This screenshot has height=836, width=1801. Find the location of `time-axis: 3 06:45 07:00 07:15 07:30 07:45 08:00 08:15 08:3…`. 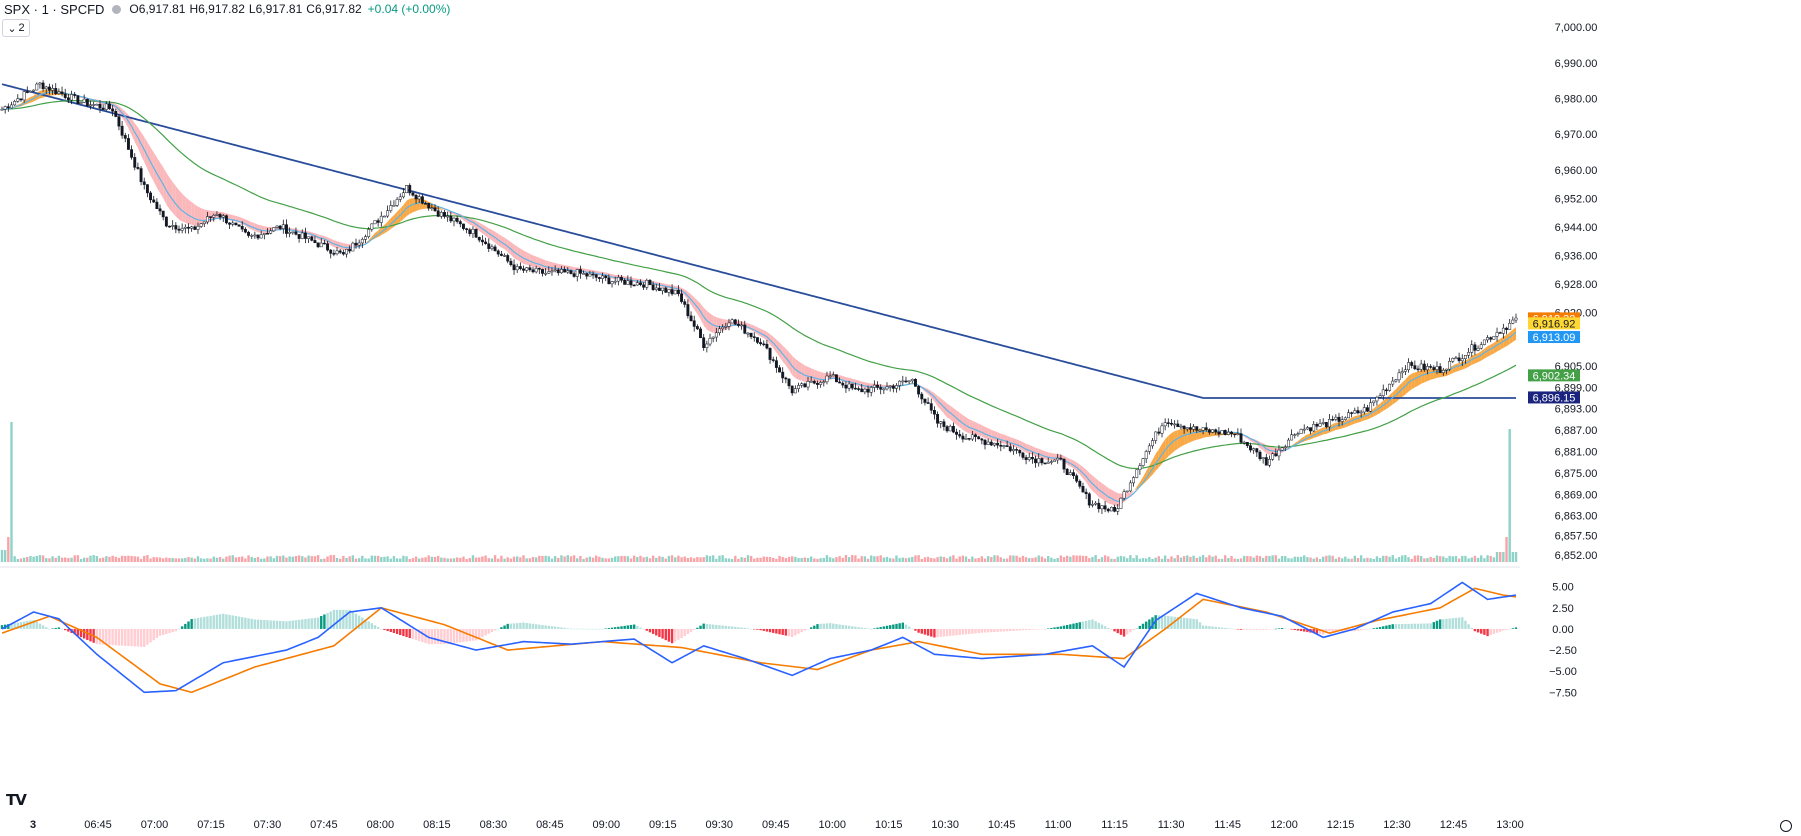

time-axis: 3 06:45 07:00 07:15 07:30 07:45 08:00 08:15 08:3… is located at coordinates (777, 825).